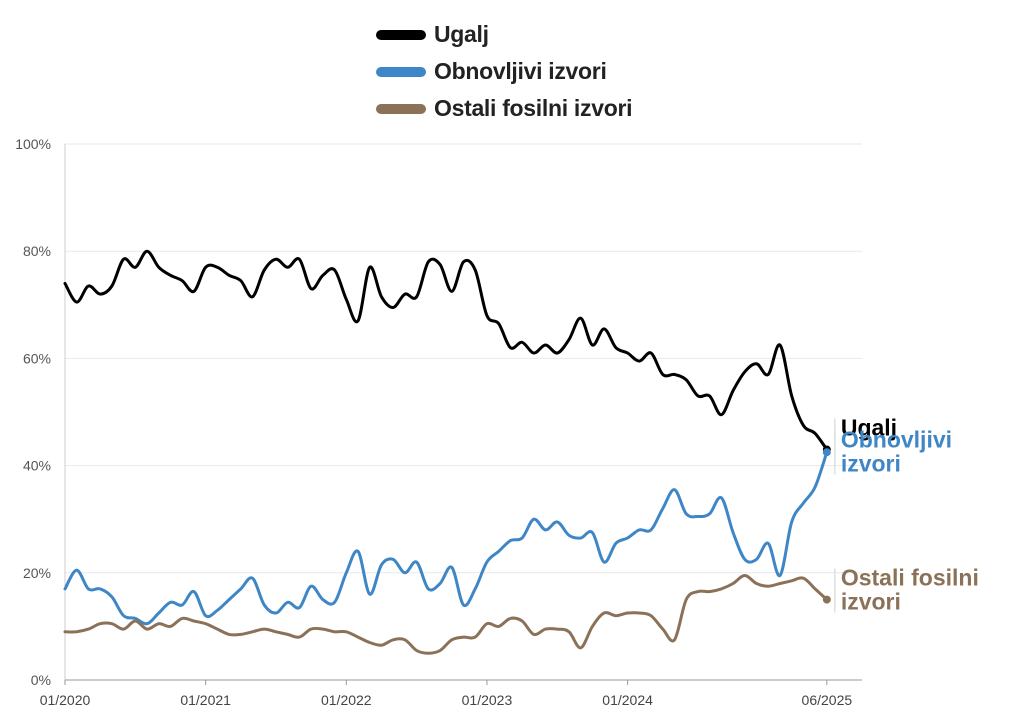 The image size is (1024, 726). Describe the element at coordinates (346, 700) in the screenshot. I see `x-tick-label: 01/2022` at that location.